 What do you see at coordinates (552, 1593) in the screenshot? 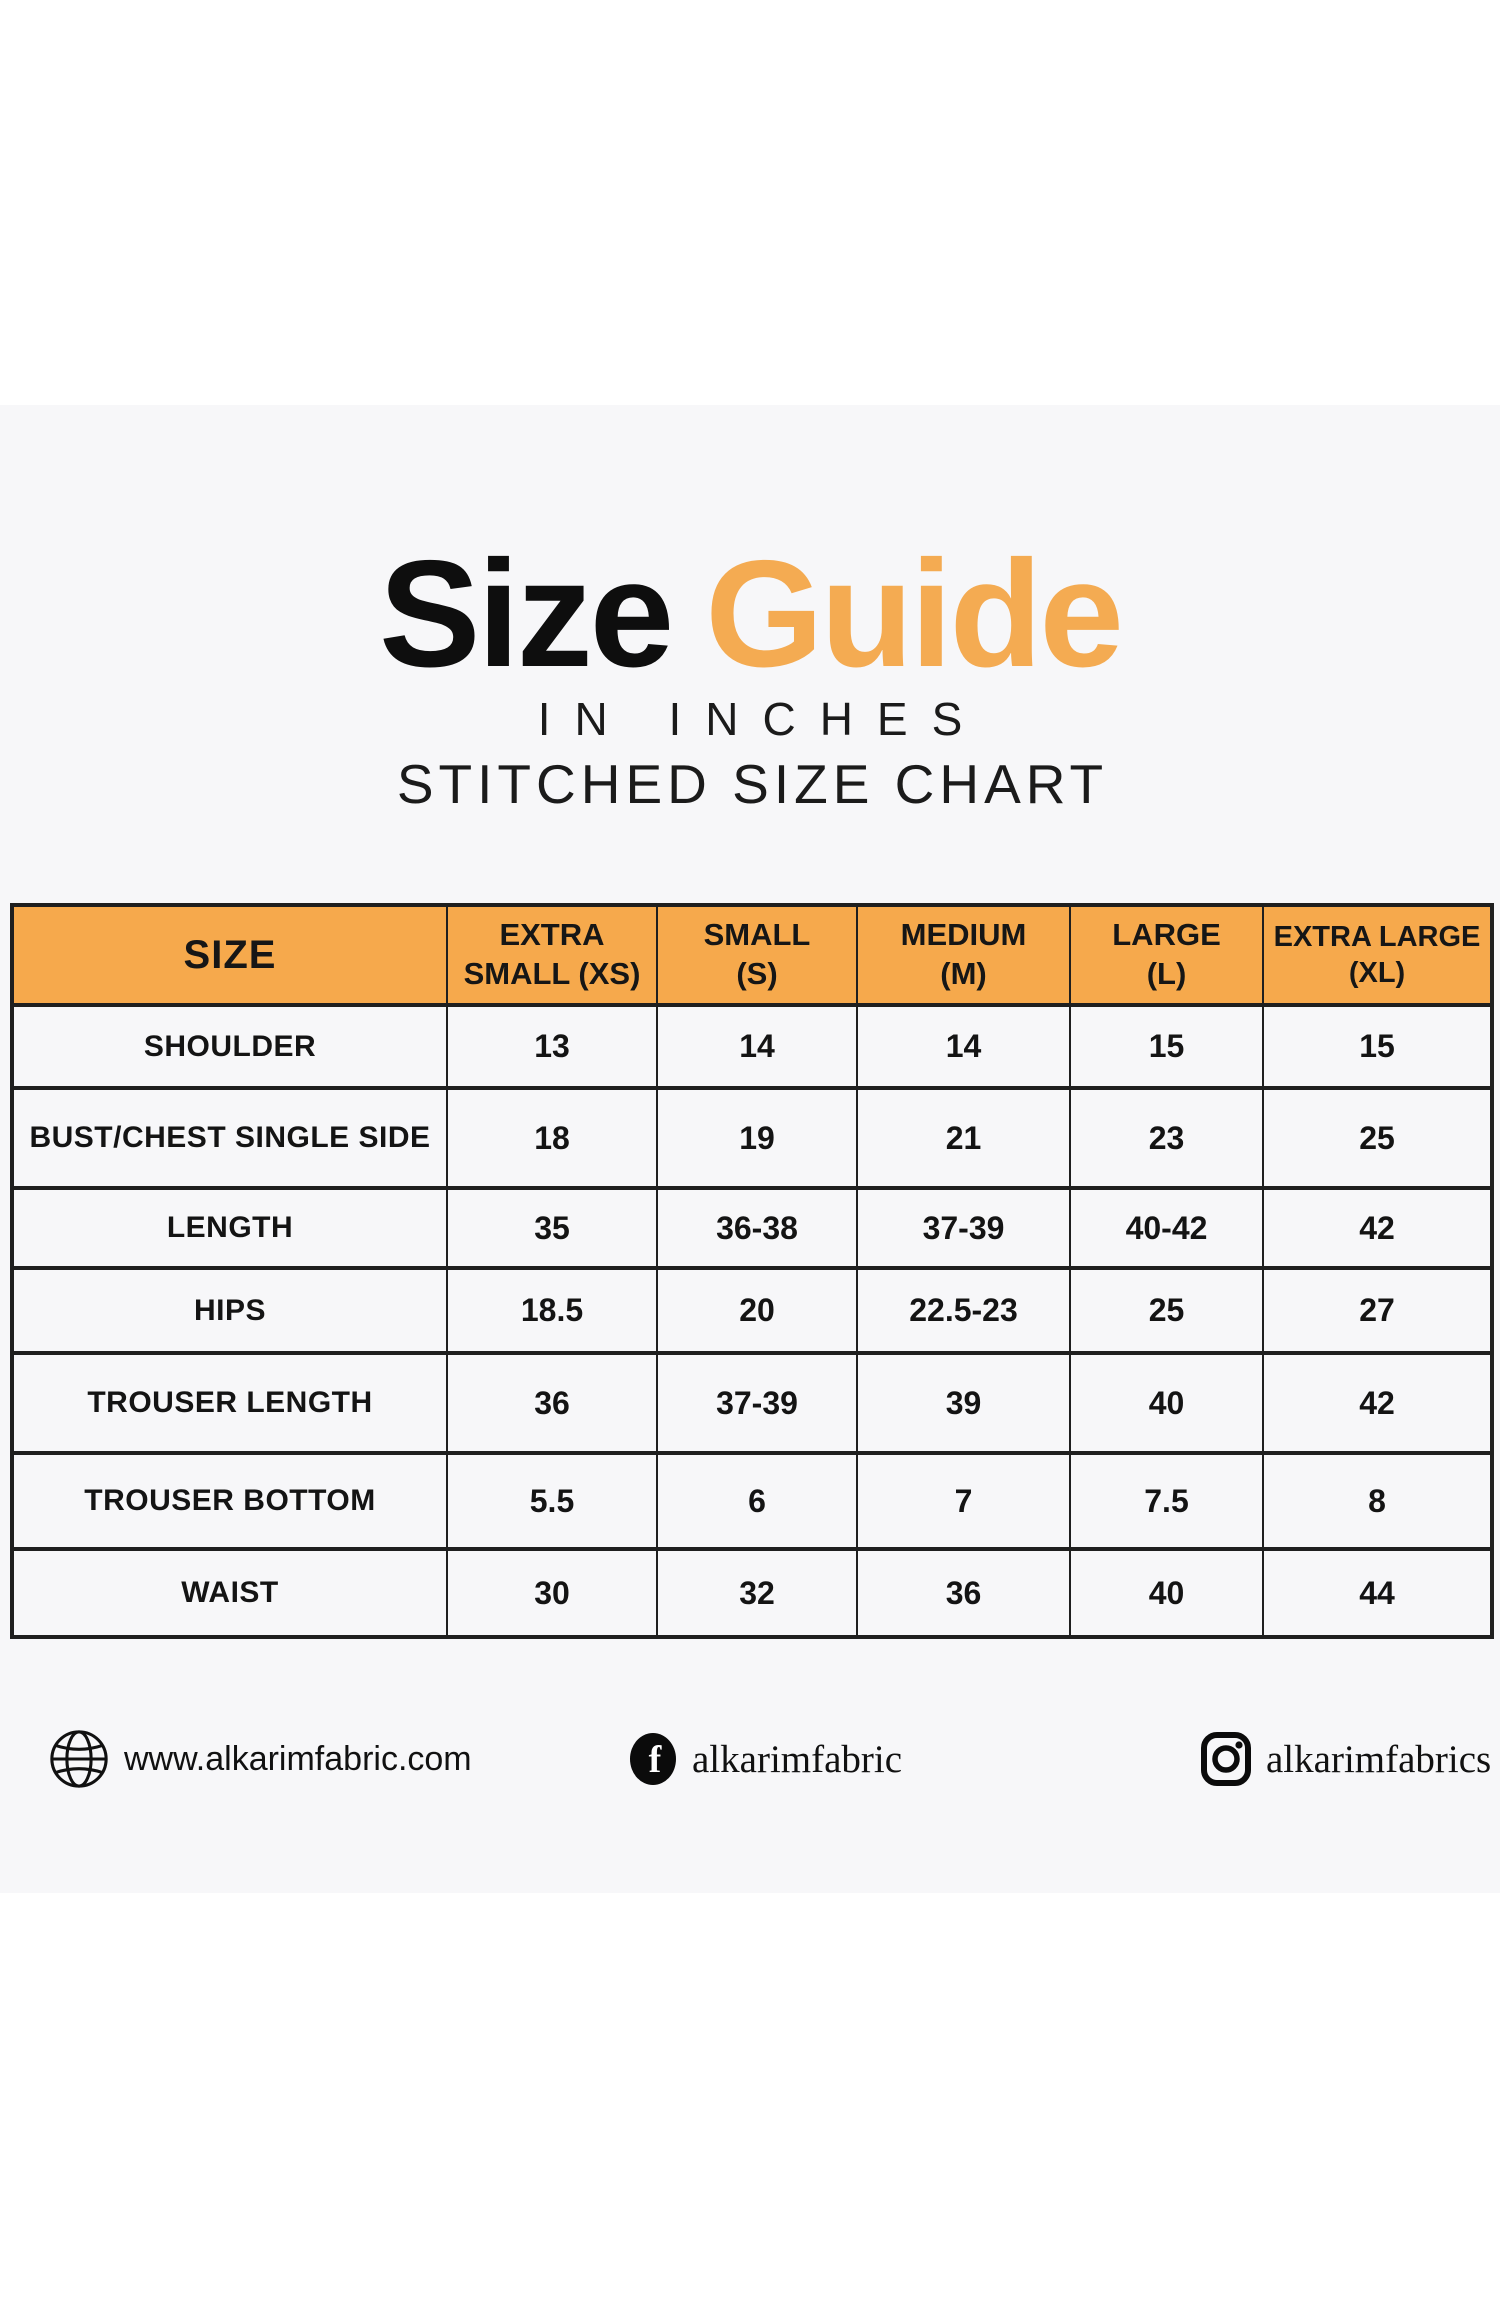
I see `cell-waist-xs: 30` at bounding box center [552, 1593].